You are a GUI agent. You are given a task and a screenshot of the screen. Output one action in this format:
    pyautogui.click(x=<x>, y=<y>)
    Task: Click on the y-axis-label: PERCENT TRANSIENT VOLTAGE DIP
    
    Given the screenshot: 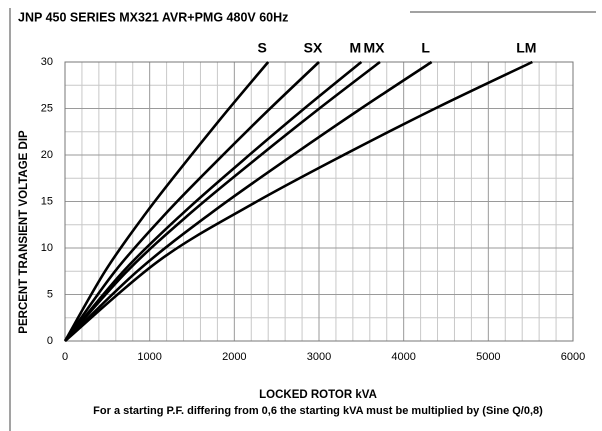 What is the action you would take?
    pyautogui.click(x=24, y=232)
    